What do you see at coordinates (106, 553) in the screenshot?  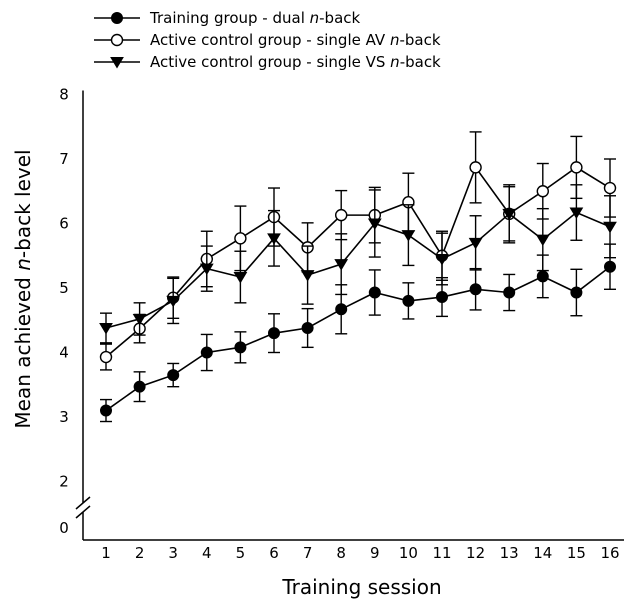 I see `x-tick-label: 1` at bounding box center [106, 553].